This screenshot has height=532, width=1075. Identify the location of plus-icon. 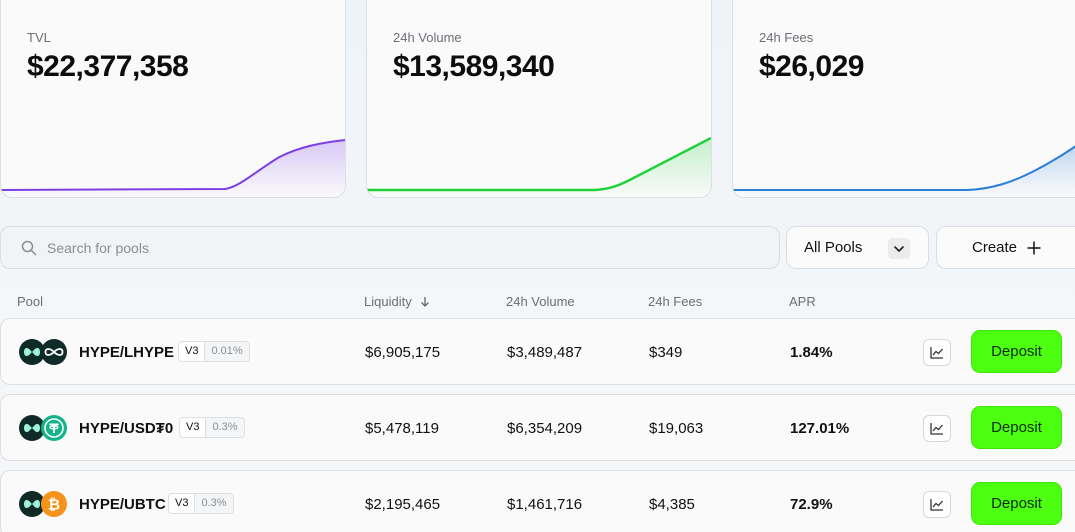
(1034, 247).